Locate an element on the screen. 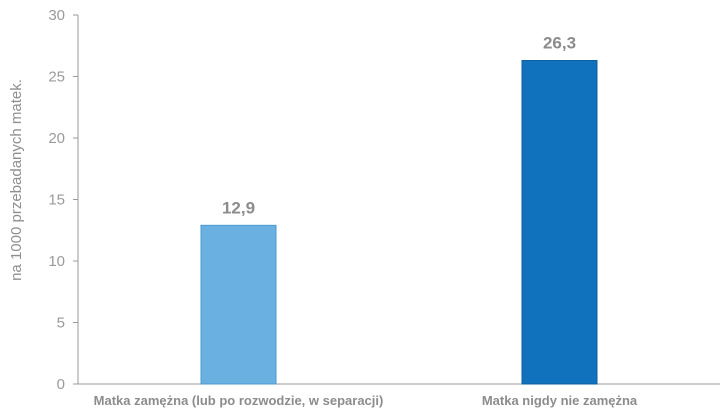  y-tick-label: 0 is located at coordinates (61, 384).